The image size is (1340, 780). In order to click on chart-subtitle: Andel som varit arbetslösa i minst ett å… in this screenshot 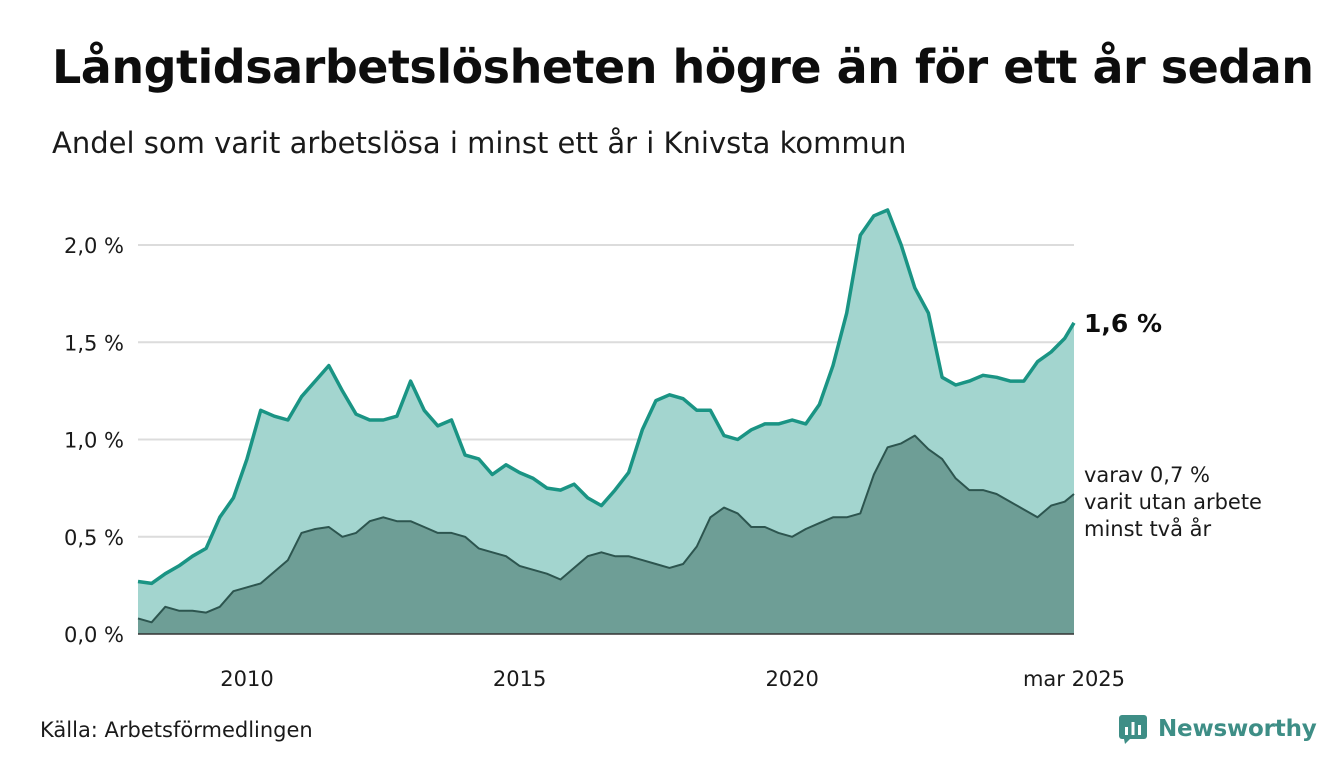, I will do `click(479, 143)`.